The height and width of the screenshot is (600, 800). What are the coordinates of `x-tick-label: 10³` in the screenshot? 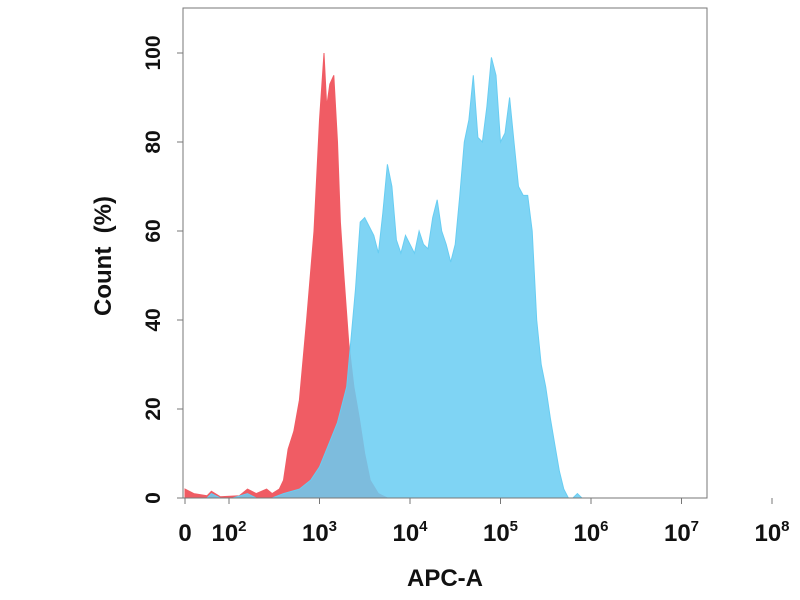 It's located at (319, 532).